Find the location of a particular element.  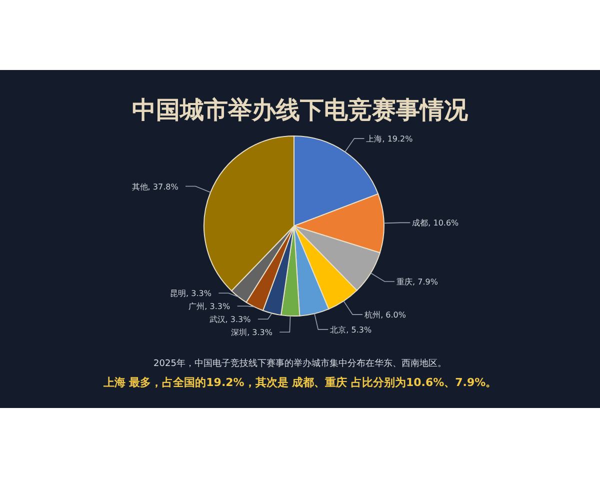

slice-label: 重庆 is located at coordinates (404, 281).